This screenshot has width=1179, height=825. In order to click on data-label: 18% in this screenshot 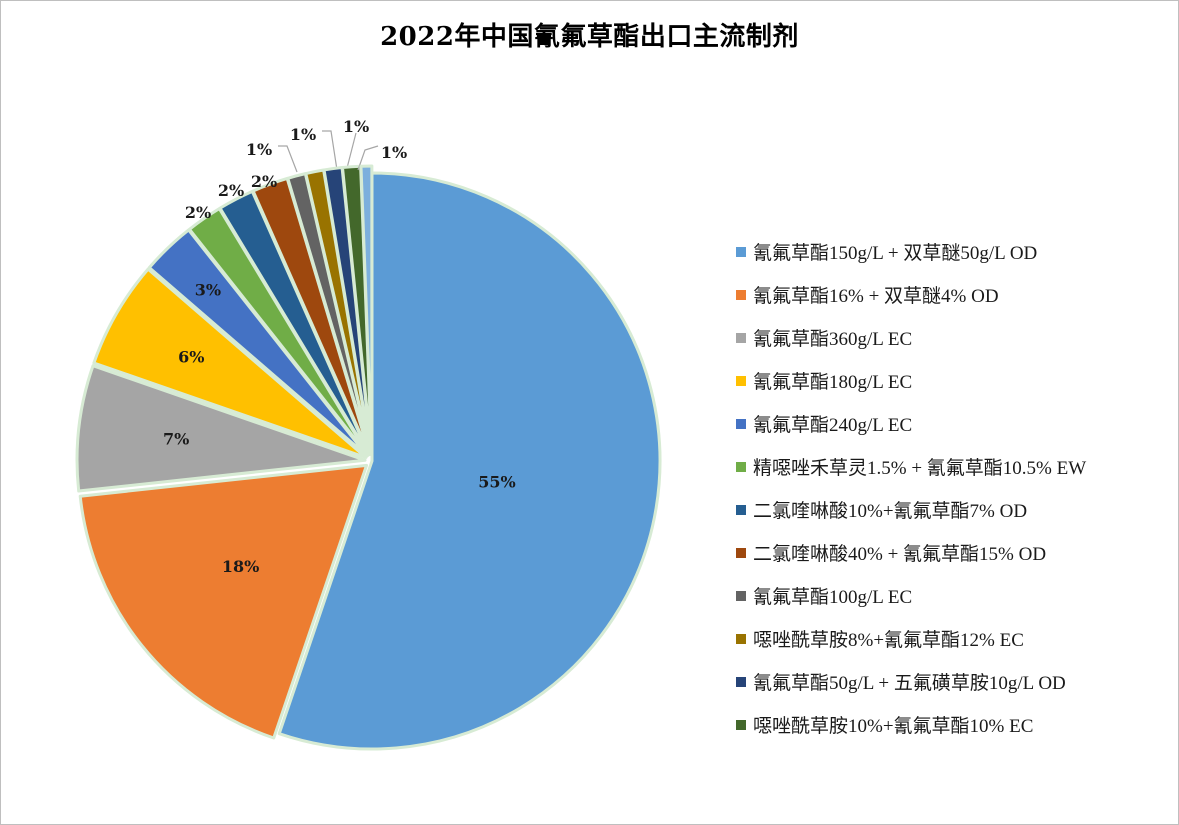, I will do `click(240, 566)`.